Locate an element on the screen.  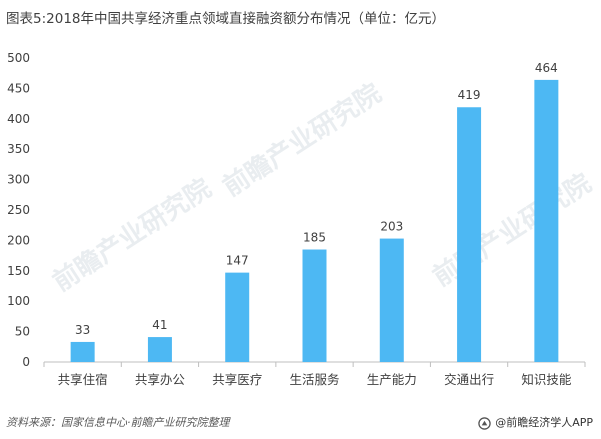
y-tick-label: 450 is located at coordinates (18, 88).